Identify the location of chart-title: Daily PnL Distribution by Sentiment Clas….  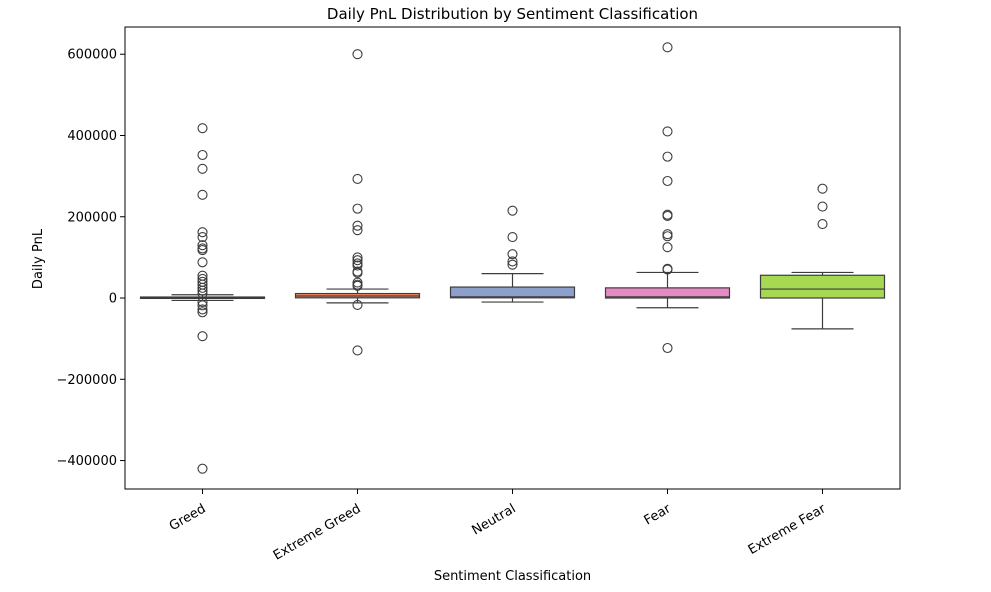
(512, 14).